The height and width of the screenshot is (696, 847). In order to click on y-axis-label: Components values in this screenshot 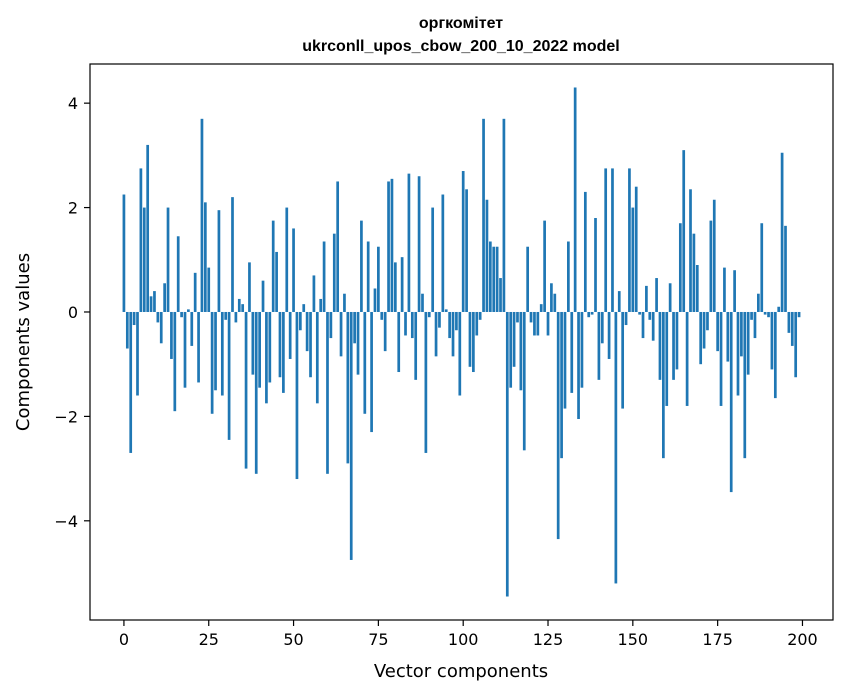, I will do `click(23, 342)`.